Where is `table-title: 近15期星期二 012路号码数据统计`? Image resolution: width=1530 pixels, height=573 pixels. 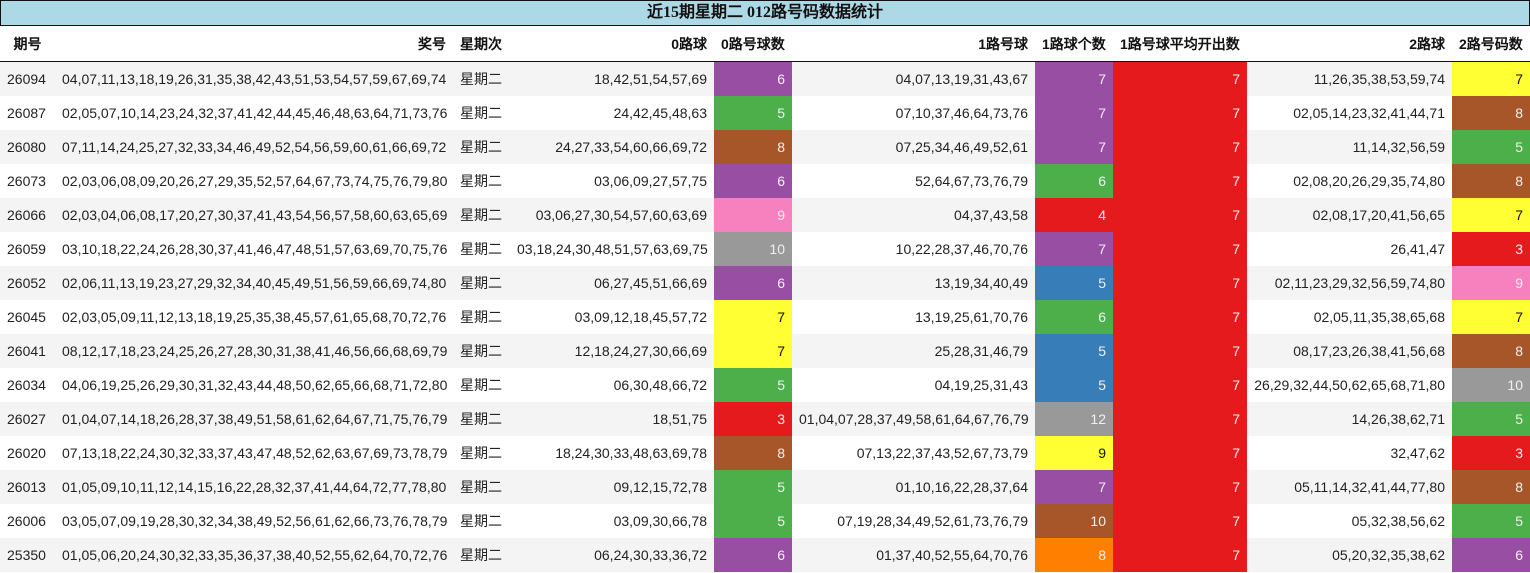
table-title: 近15期星期二 012路号码数据统计 is located at coordinates (765, 13).